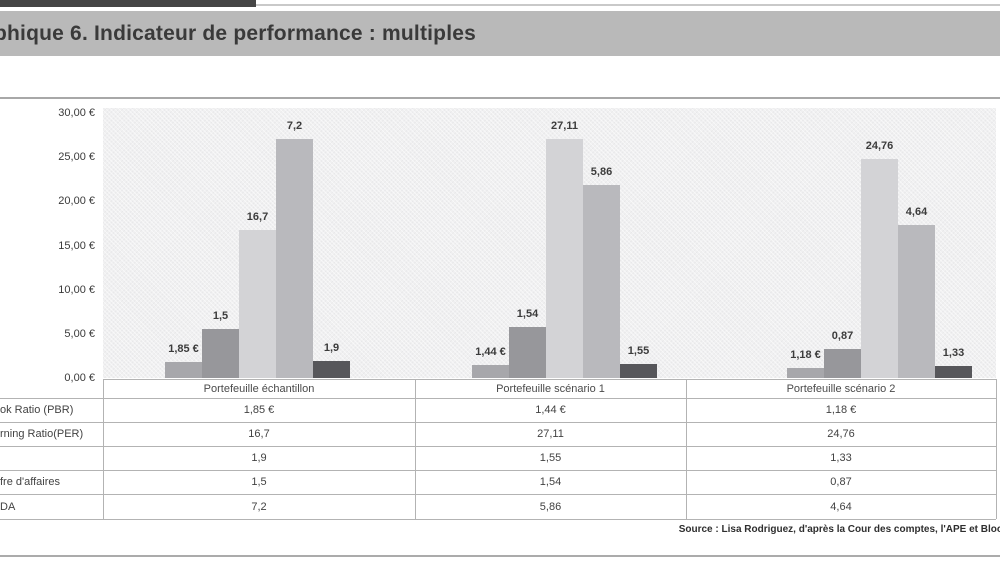  Describe the element at coordinates (257, 304) in the screenshot. I see `bar-s3-group1` at that location.